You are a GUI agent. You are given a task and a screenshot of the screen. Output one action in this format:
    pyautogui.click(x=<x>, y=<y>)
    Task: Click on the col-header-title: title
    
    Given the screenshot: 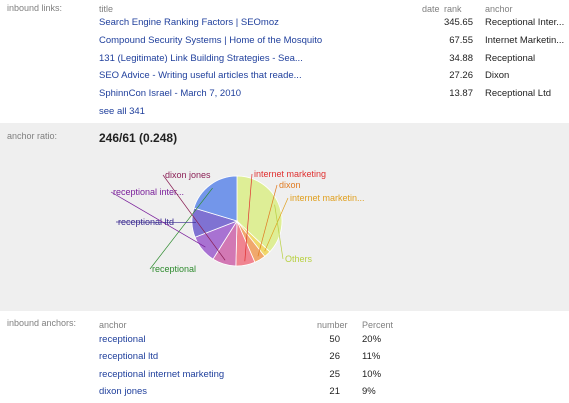 What is the action you would take?
    pyautogui.click(x=106, y=9)
    